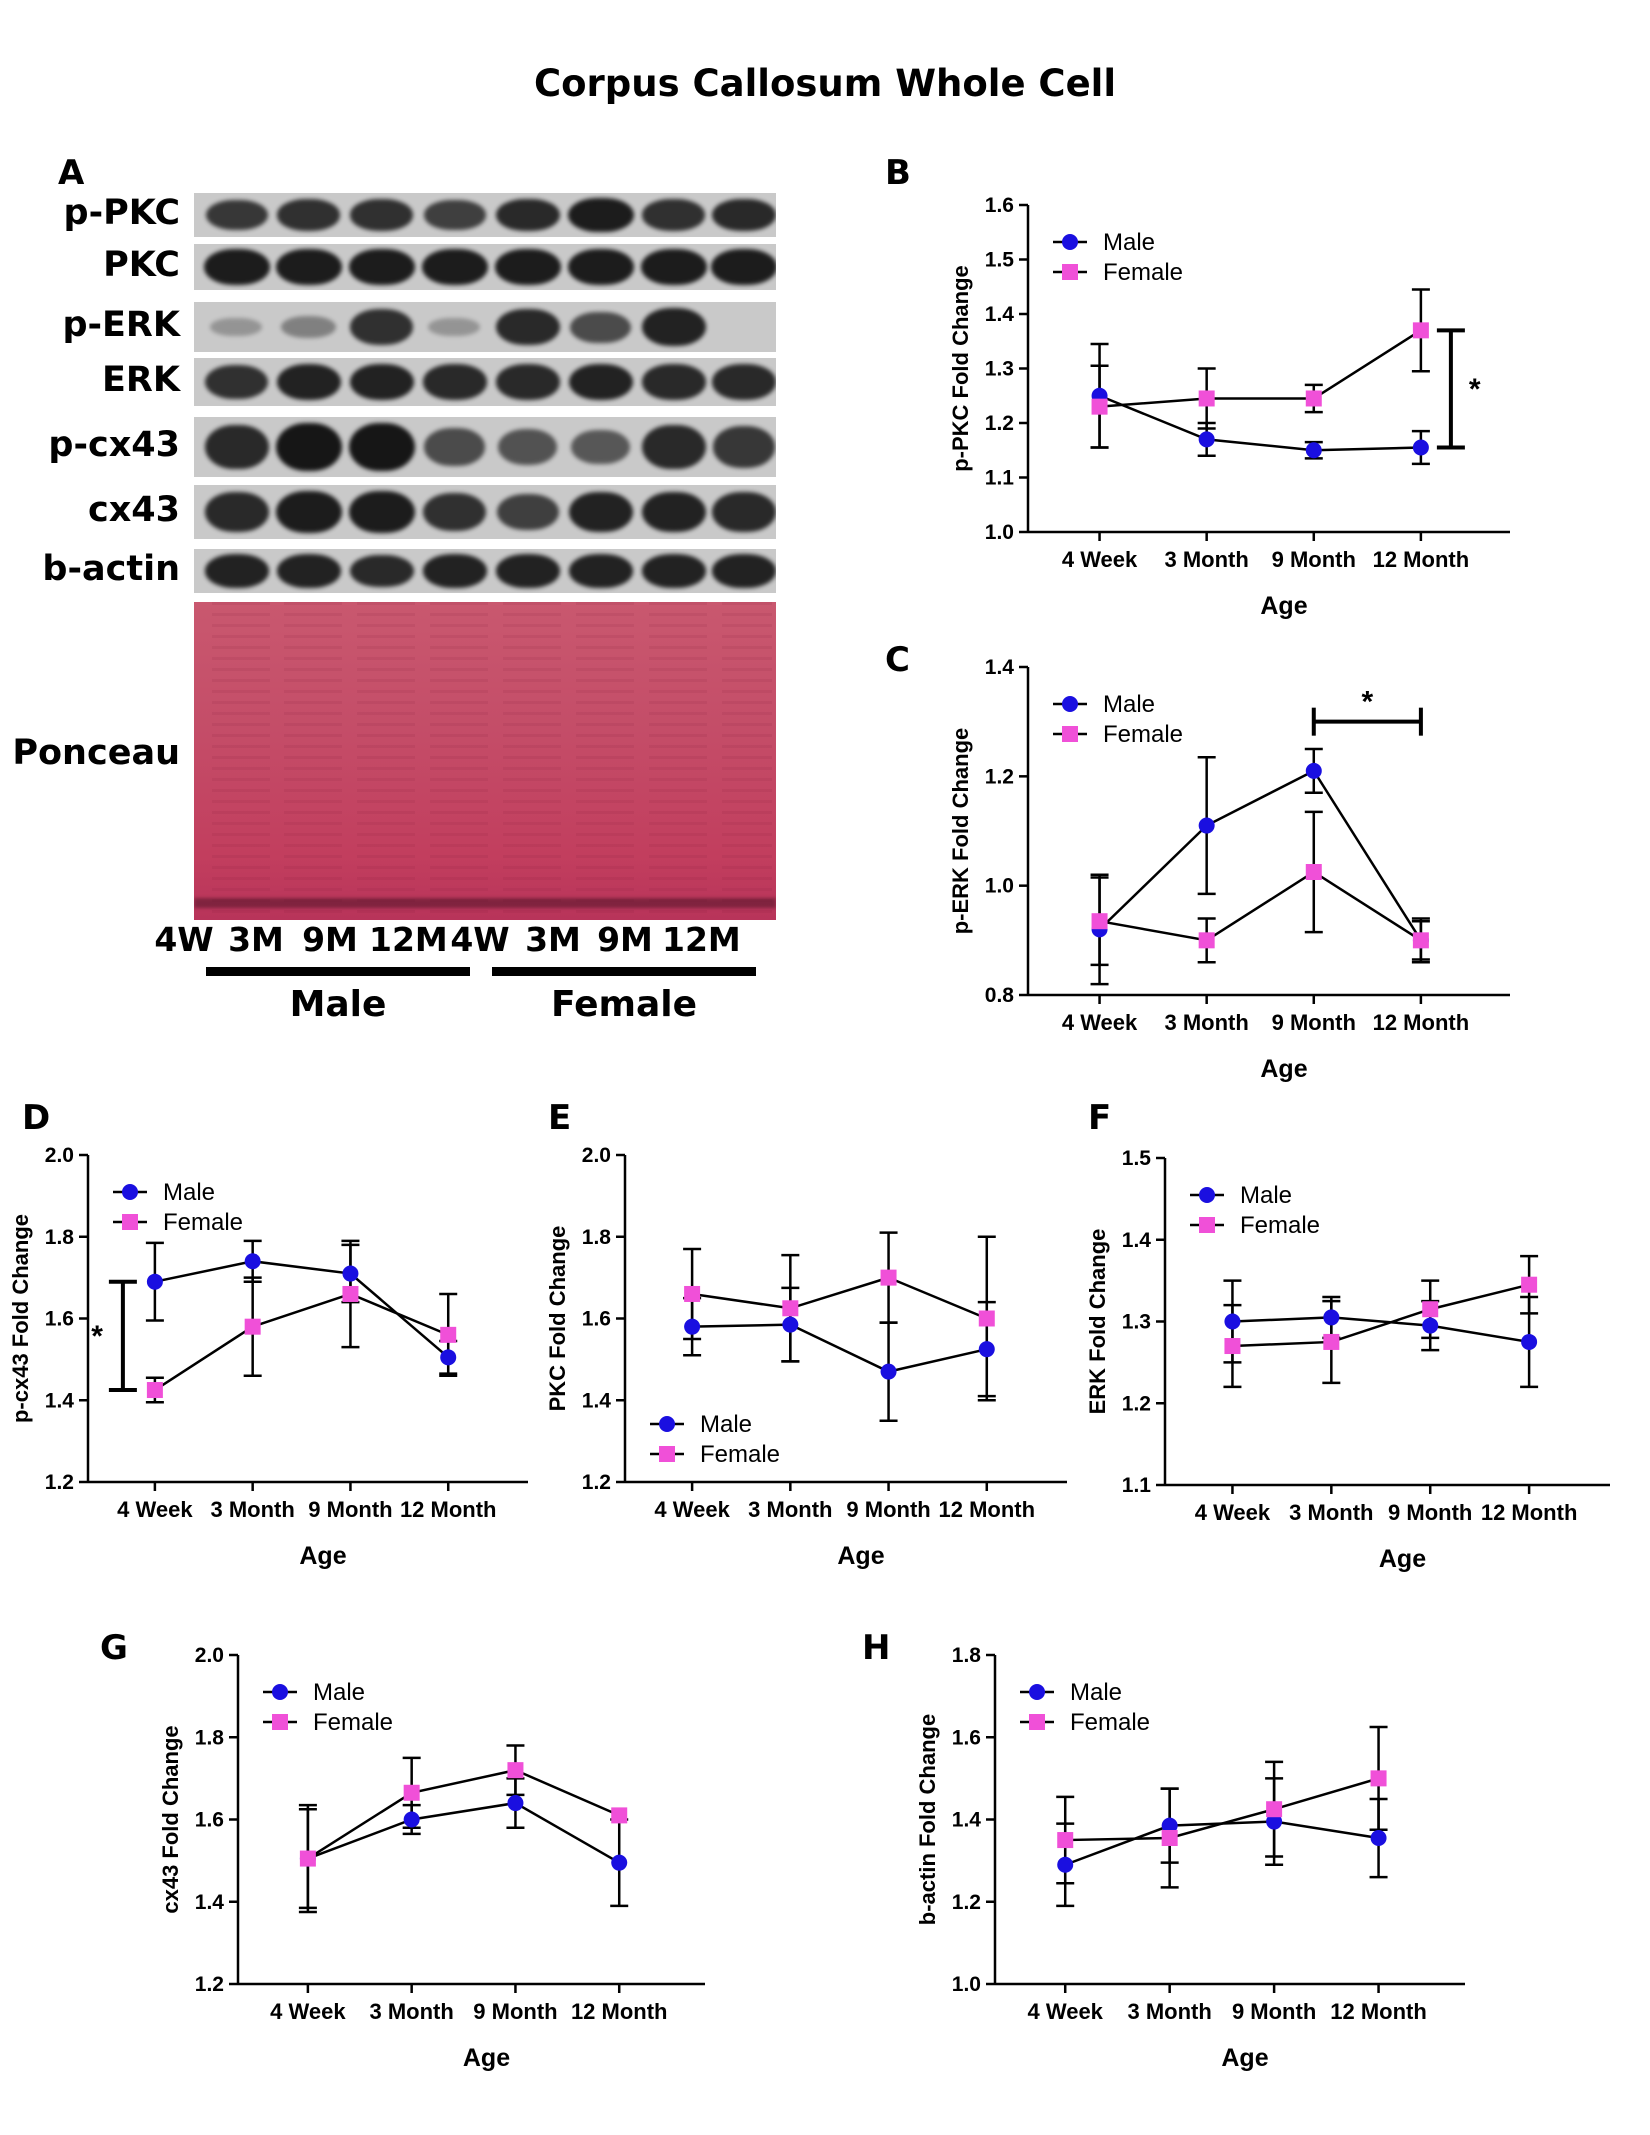 Image resolution: width=1650 pixels, height=2135 pixels. What do you see at coordinates (485, 512) in the screenshot?
I see `blot-strip-cx43` at bounding box center [485, 512].